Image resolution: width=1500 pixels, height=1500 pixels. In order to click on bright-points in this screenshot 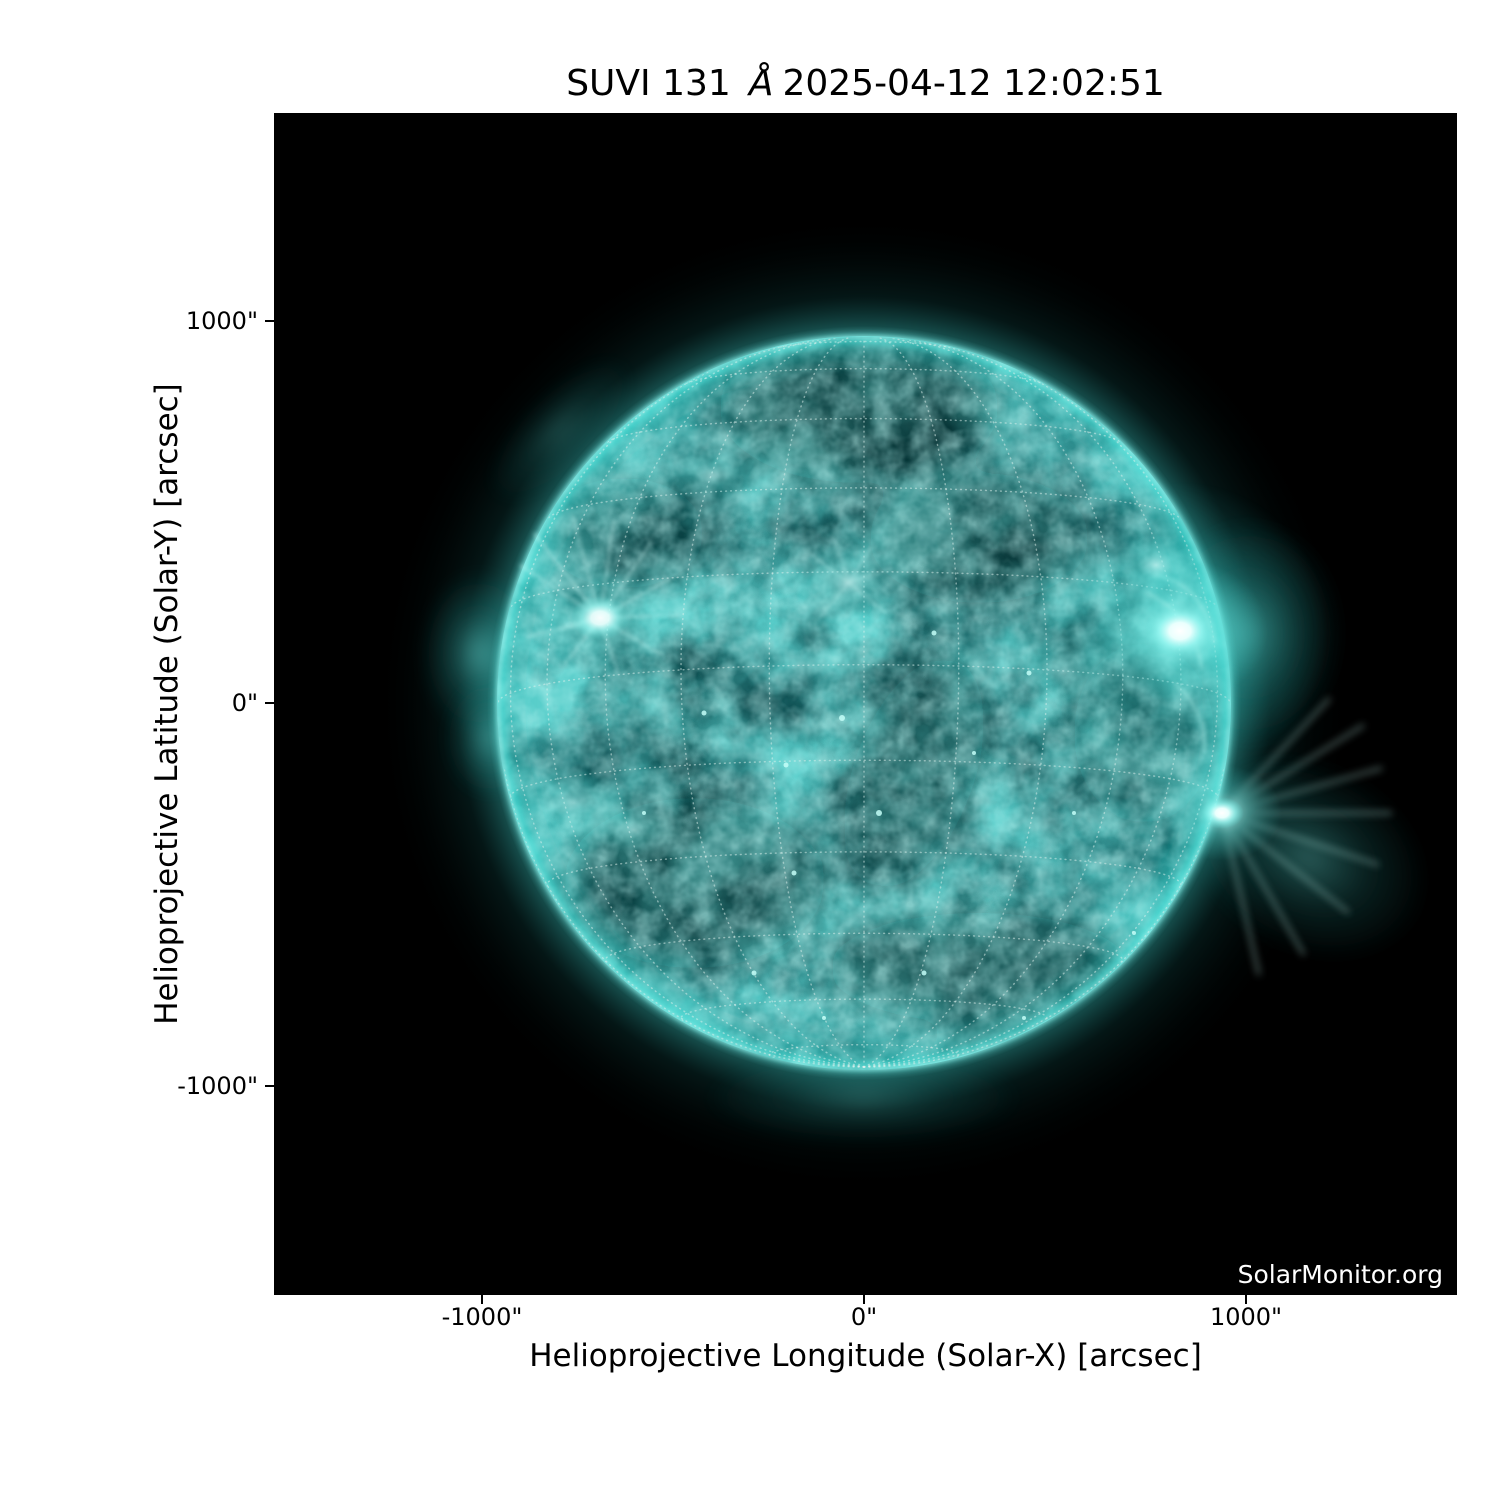, I will do `click(889, 825)`.